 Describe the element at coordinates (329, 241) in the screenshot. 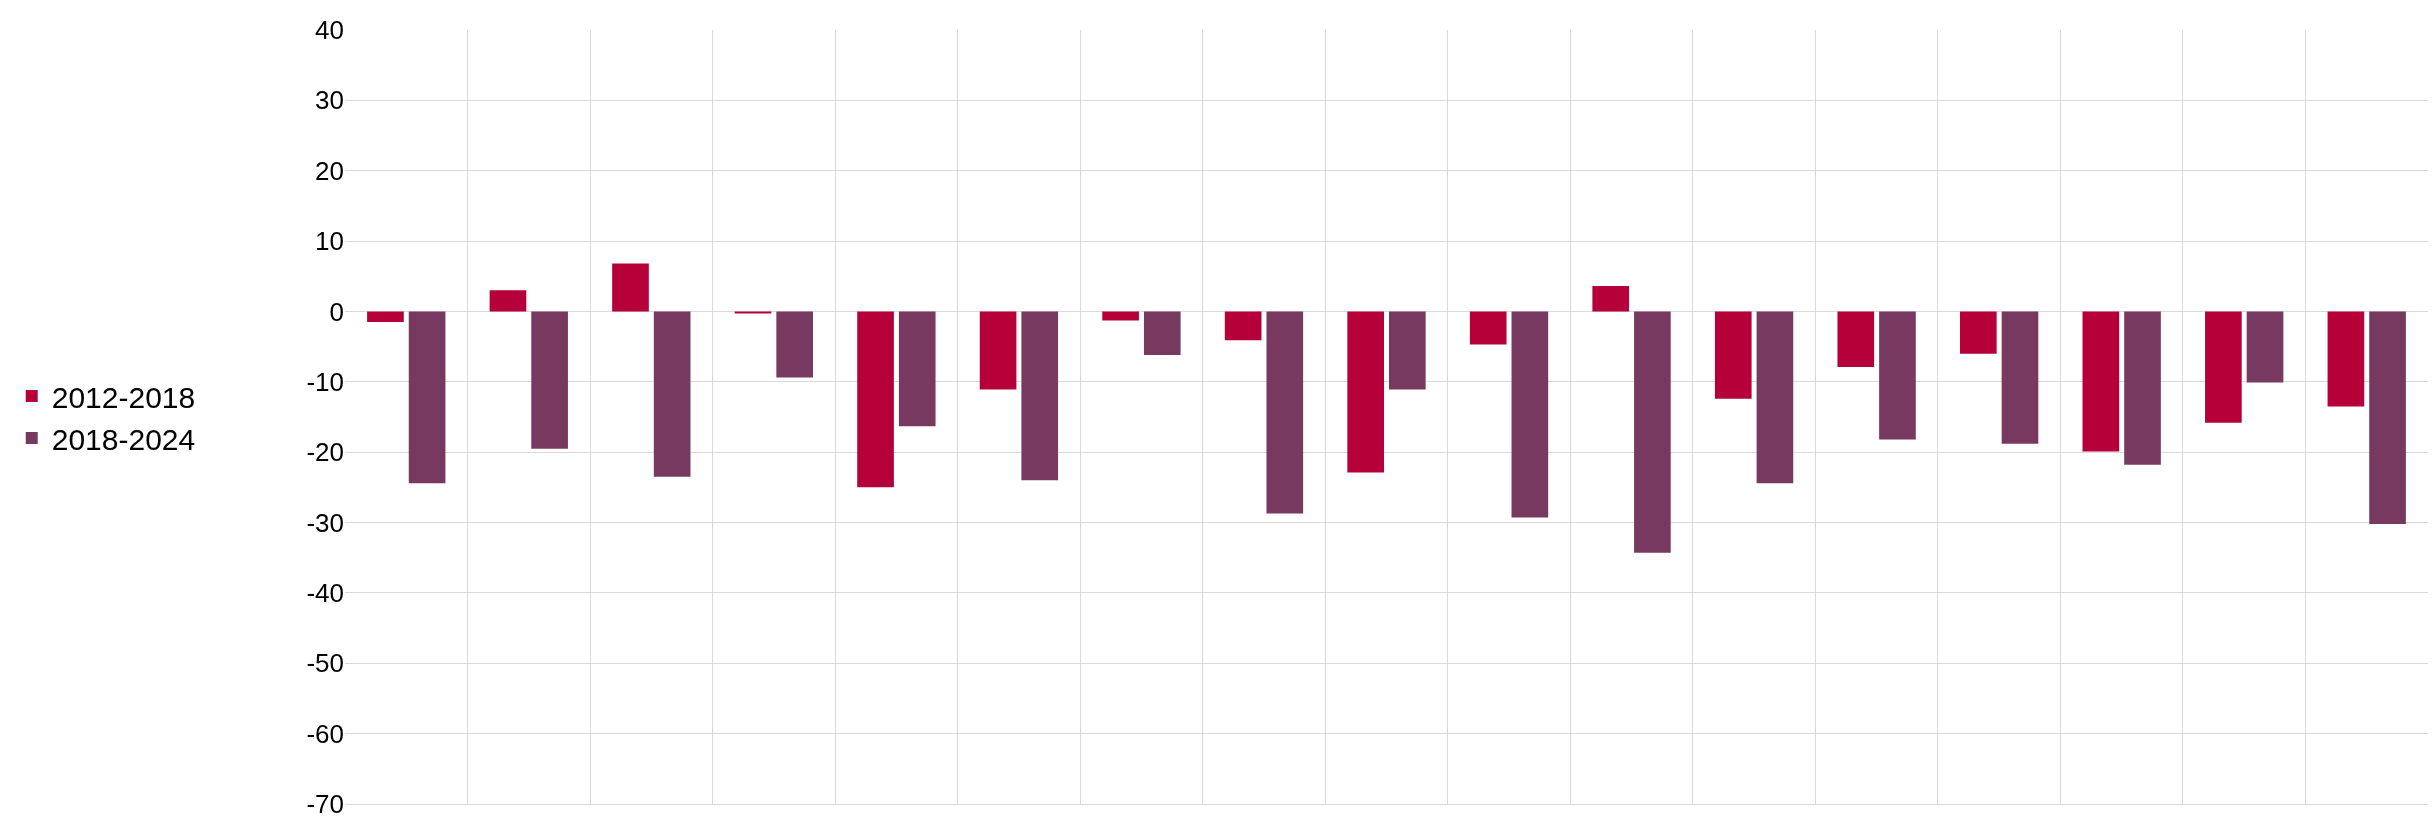

I see `y-tick-label: 10` at that location.